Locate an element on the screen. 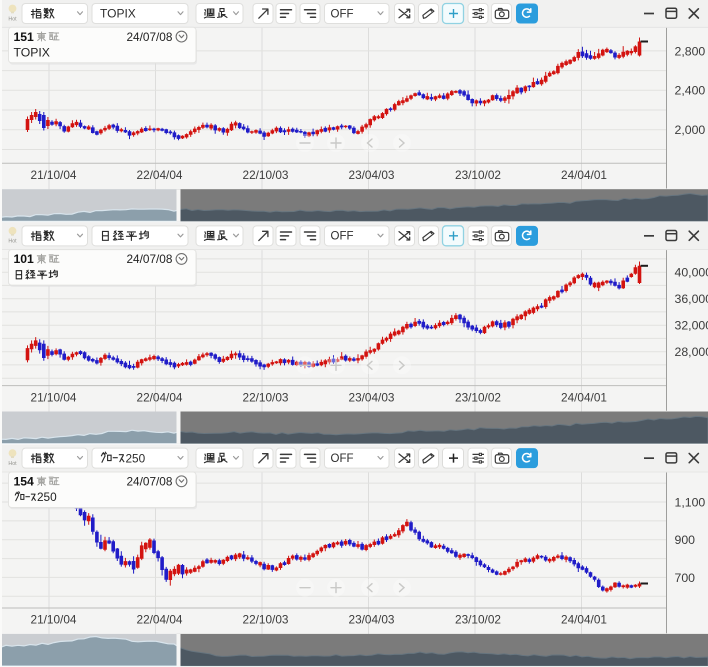  svg-text: 2,400 is located at coordinates (690, 91).